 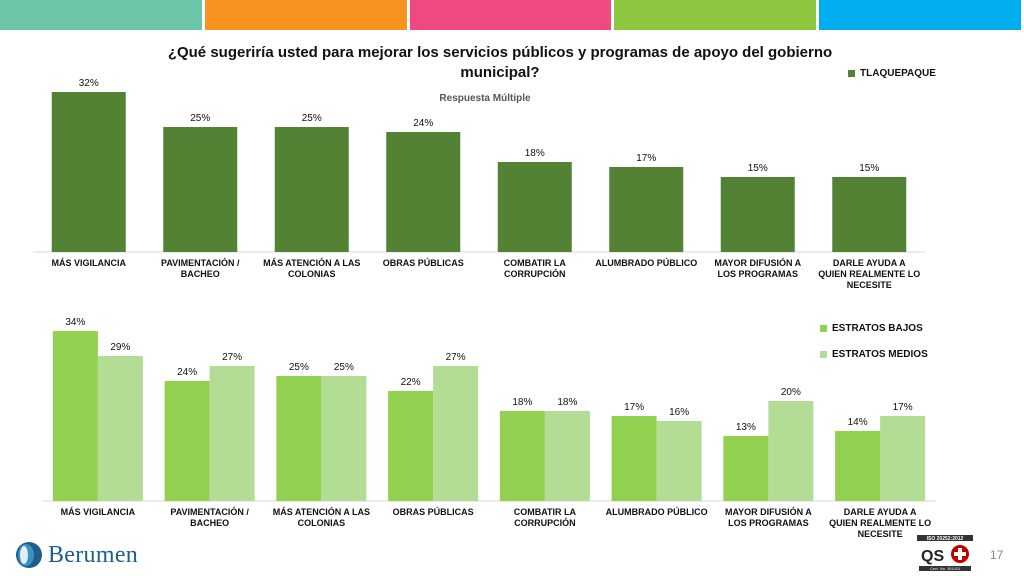 I want to click on legend-label-estratos-bajos: ESTRATOS BAJOS, so click(x=877, y=328).